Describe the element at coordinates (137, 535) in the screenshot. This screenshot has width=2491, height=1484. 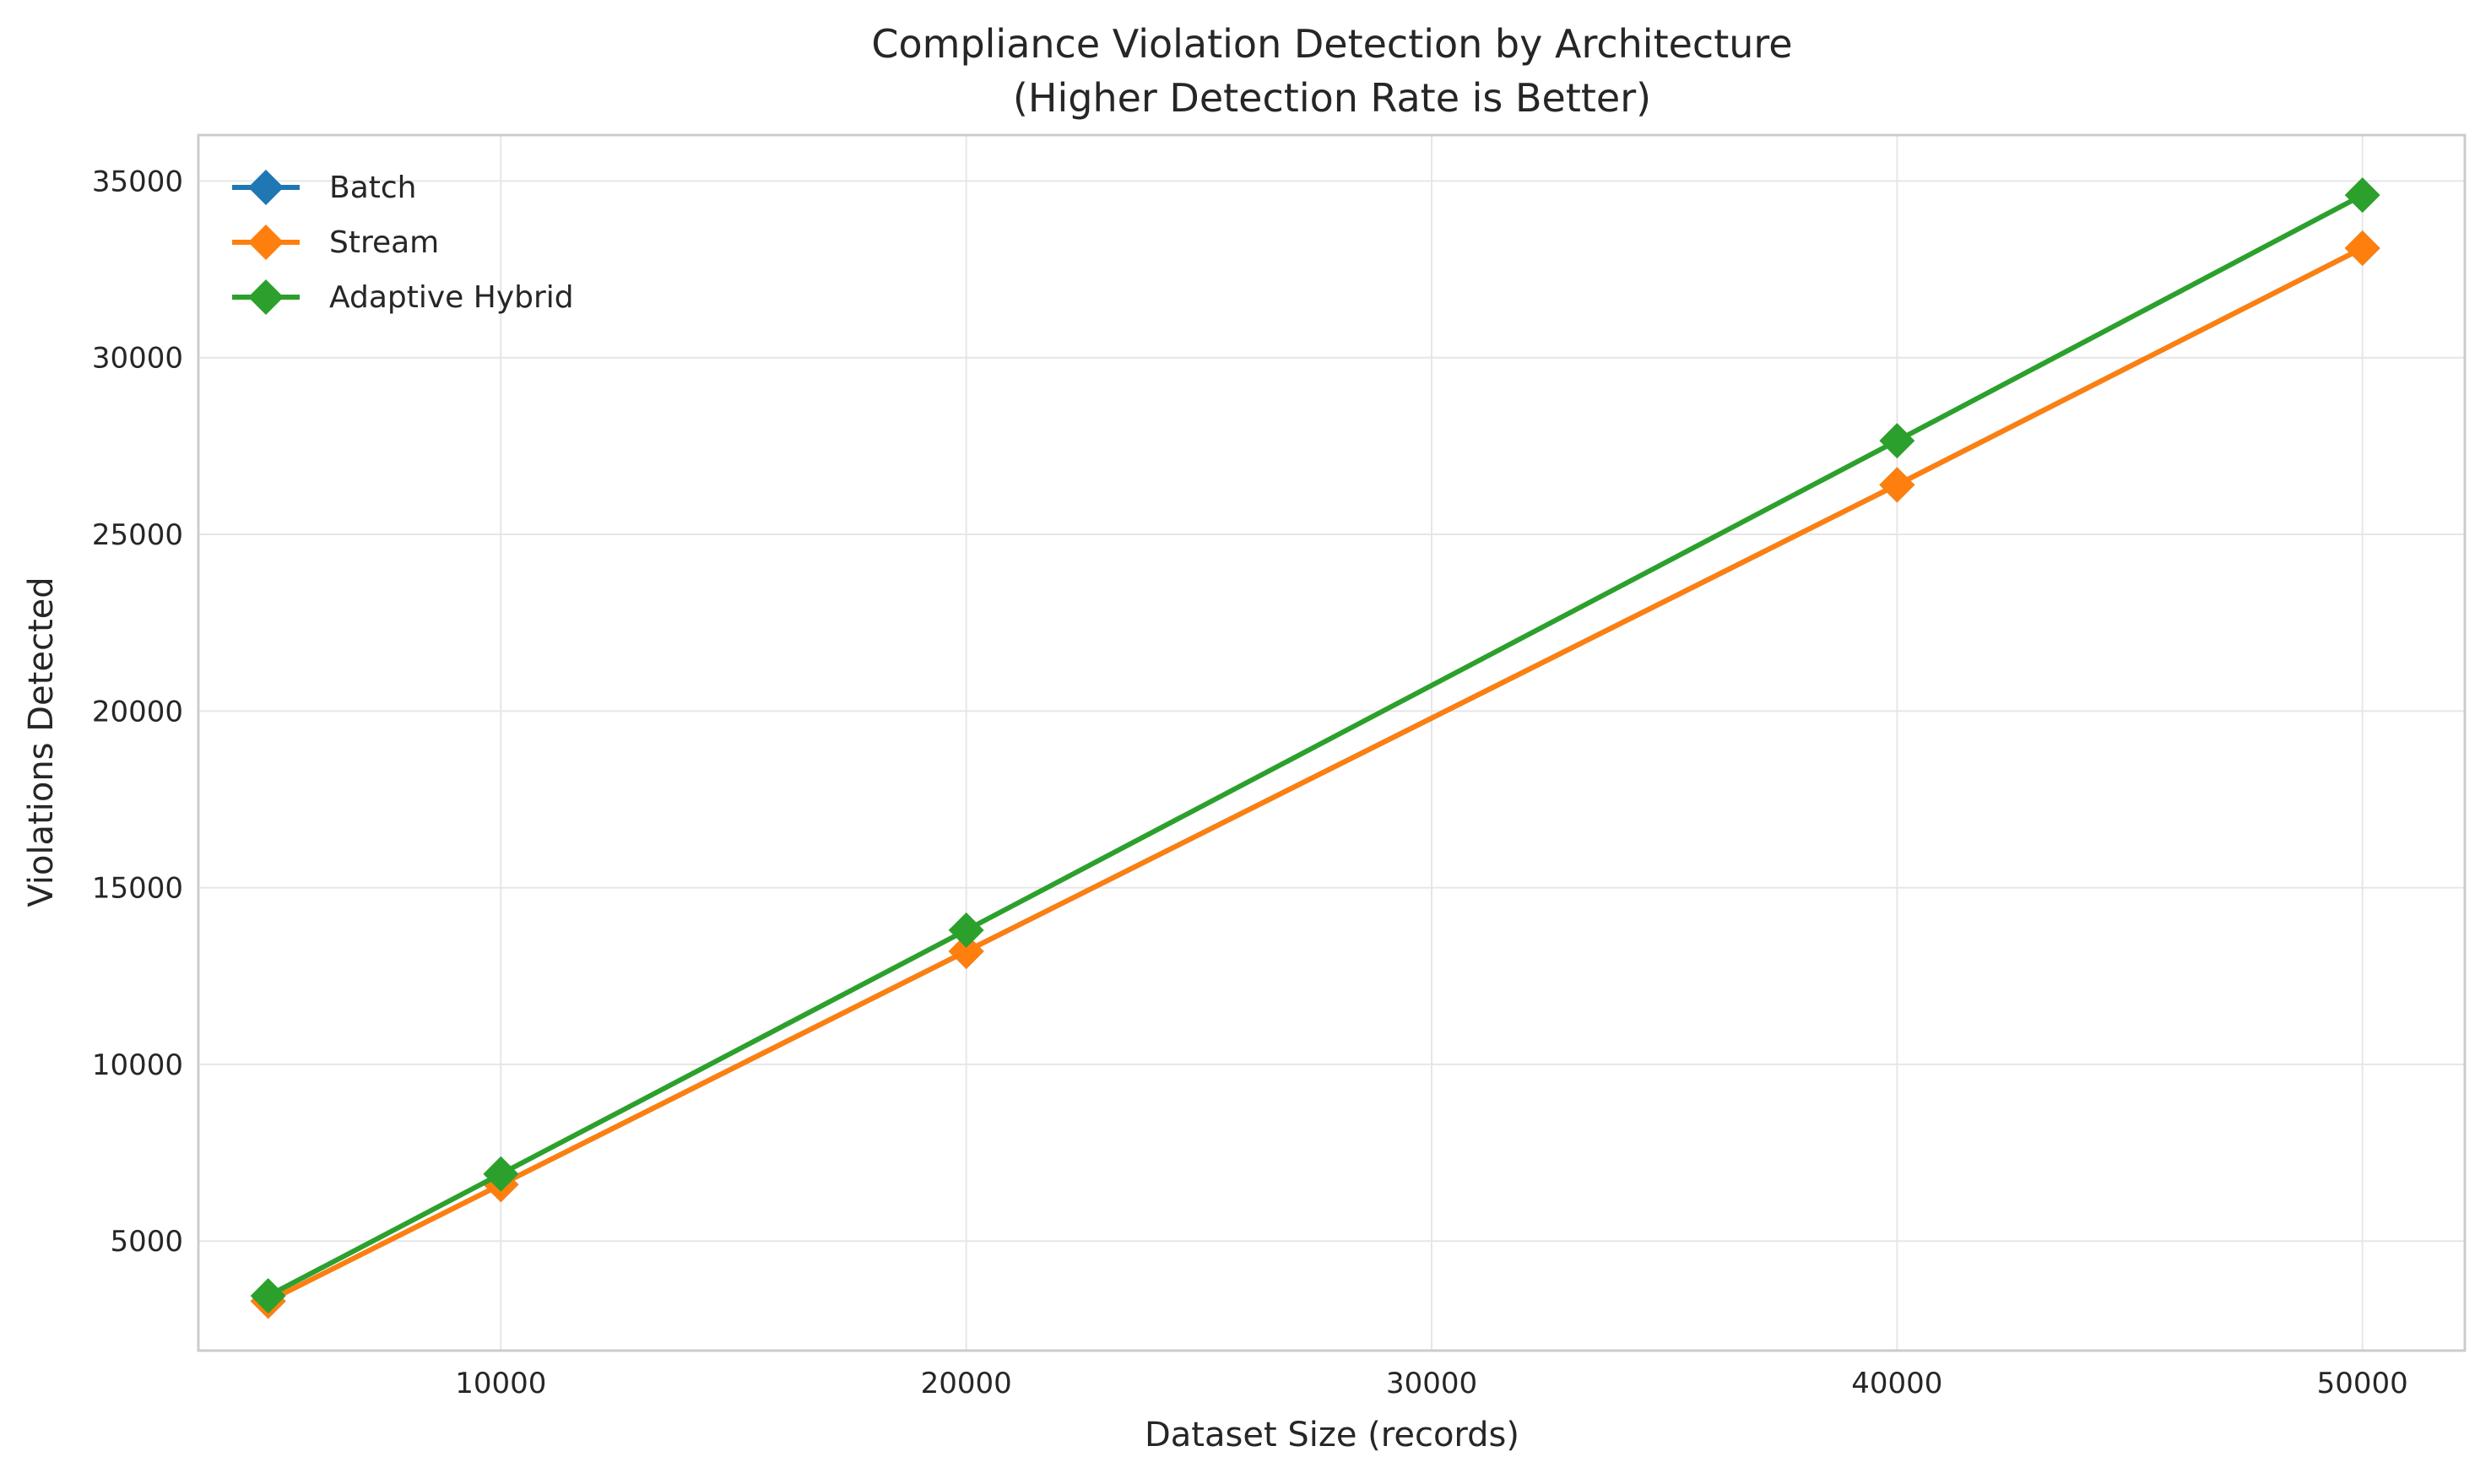
I see `y-tick-label: 25000` at that location.